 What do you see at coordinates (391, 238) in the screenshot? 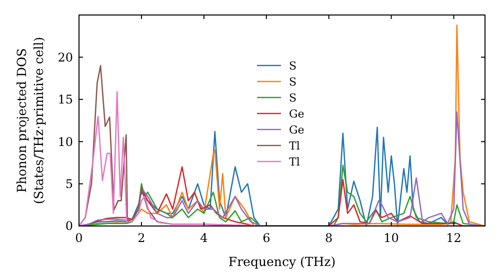
I see `x-tick-label: 10` at bounding box center [391, 238].